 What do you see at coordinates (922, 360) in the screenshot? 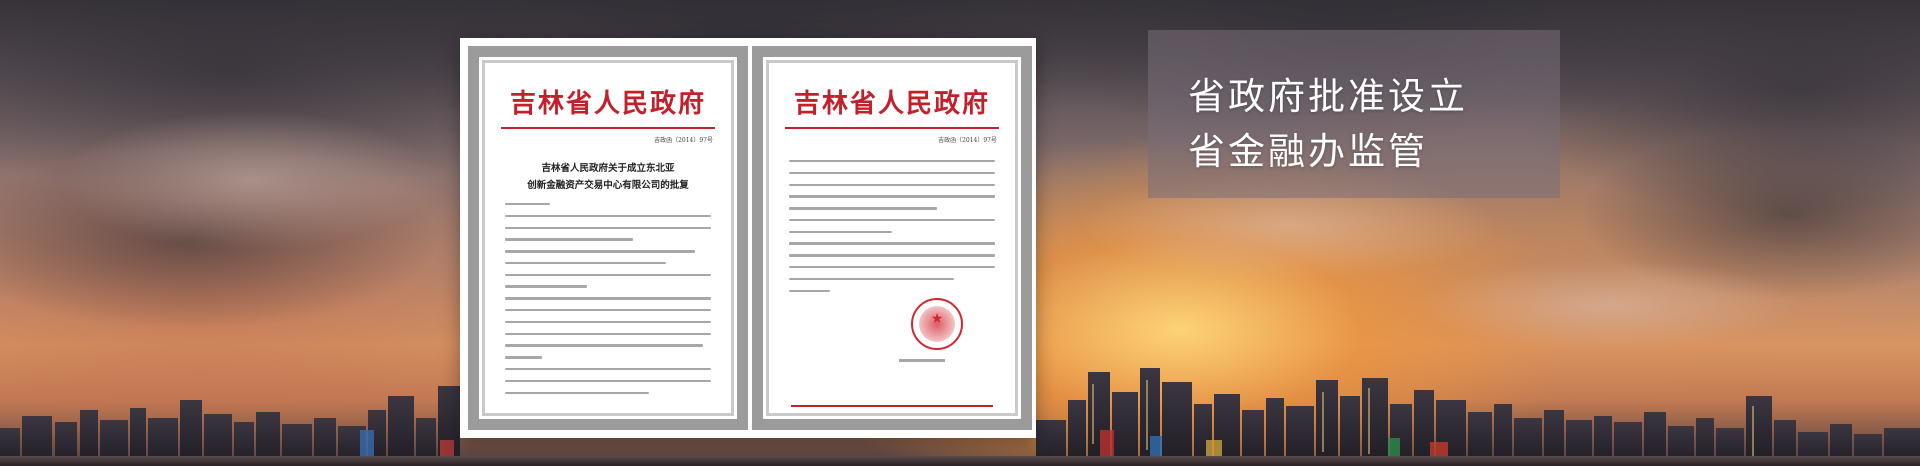
I see `seal-date` at bounding box center [922, 360].